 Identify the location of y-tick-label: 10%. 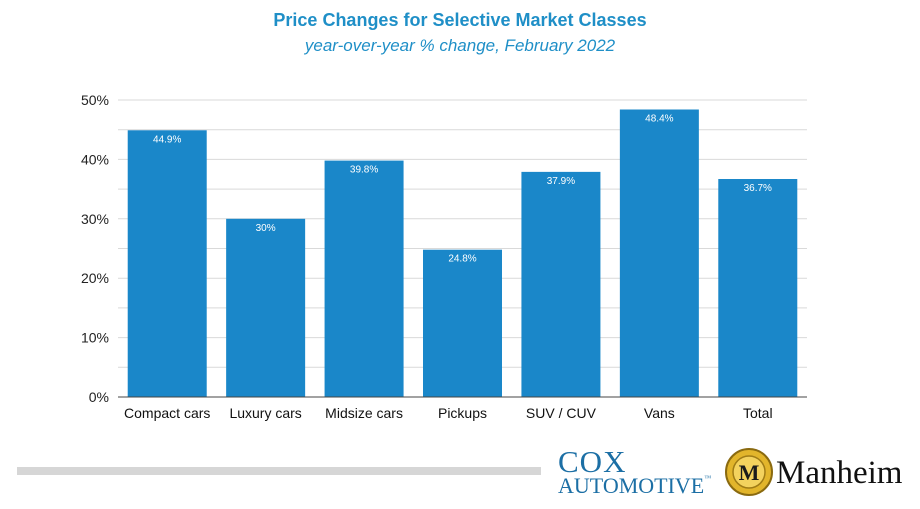
(95, 338).